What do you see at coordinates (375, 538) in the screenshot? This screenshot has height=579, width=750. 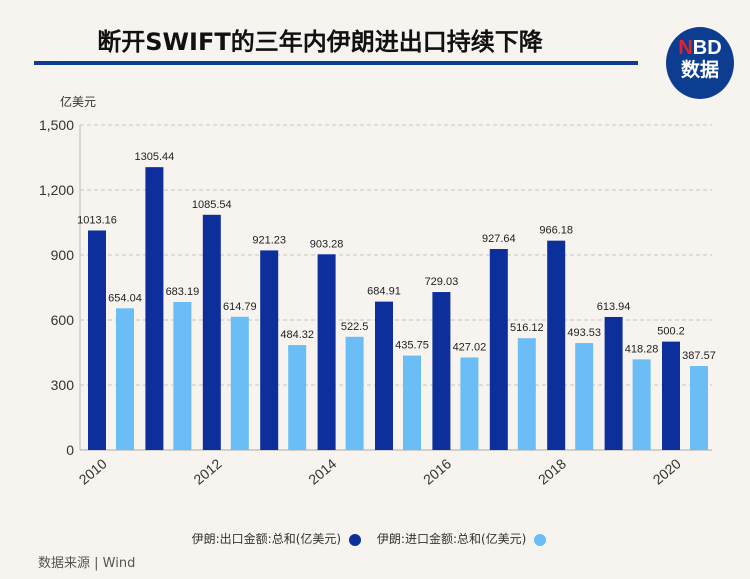 I see `legend: 伊朗:出口金额:总和(亿美元) 伊朗:进口金额:总和(亿美元)` at bounding box center [375, 538].